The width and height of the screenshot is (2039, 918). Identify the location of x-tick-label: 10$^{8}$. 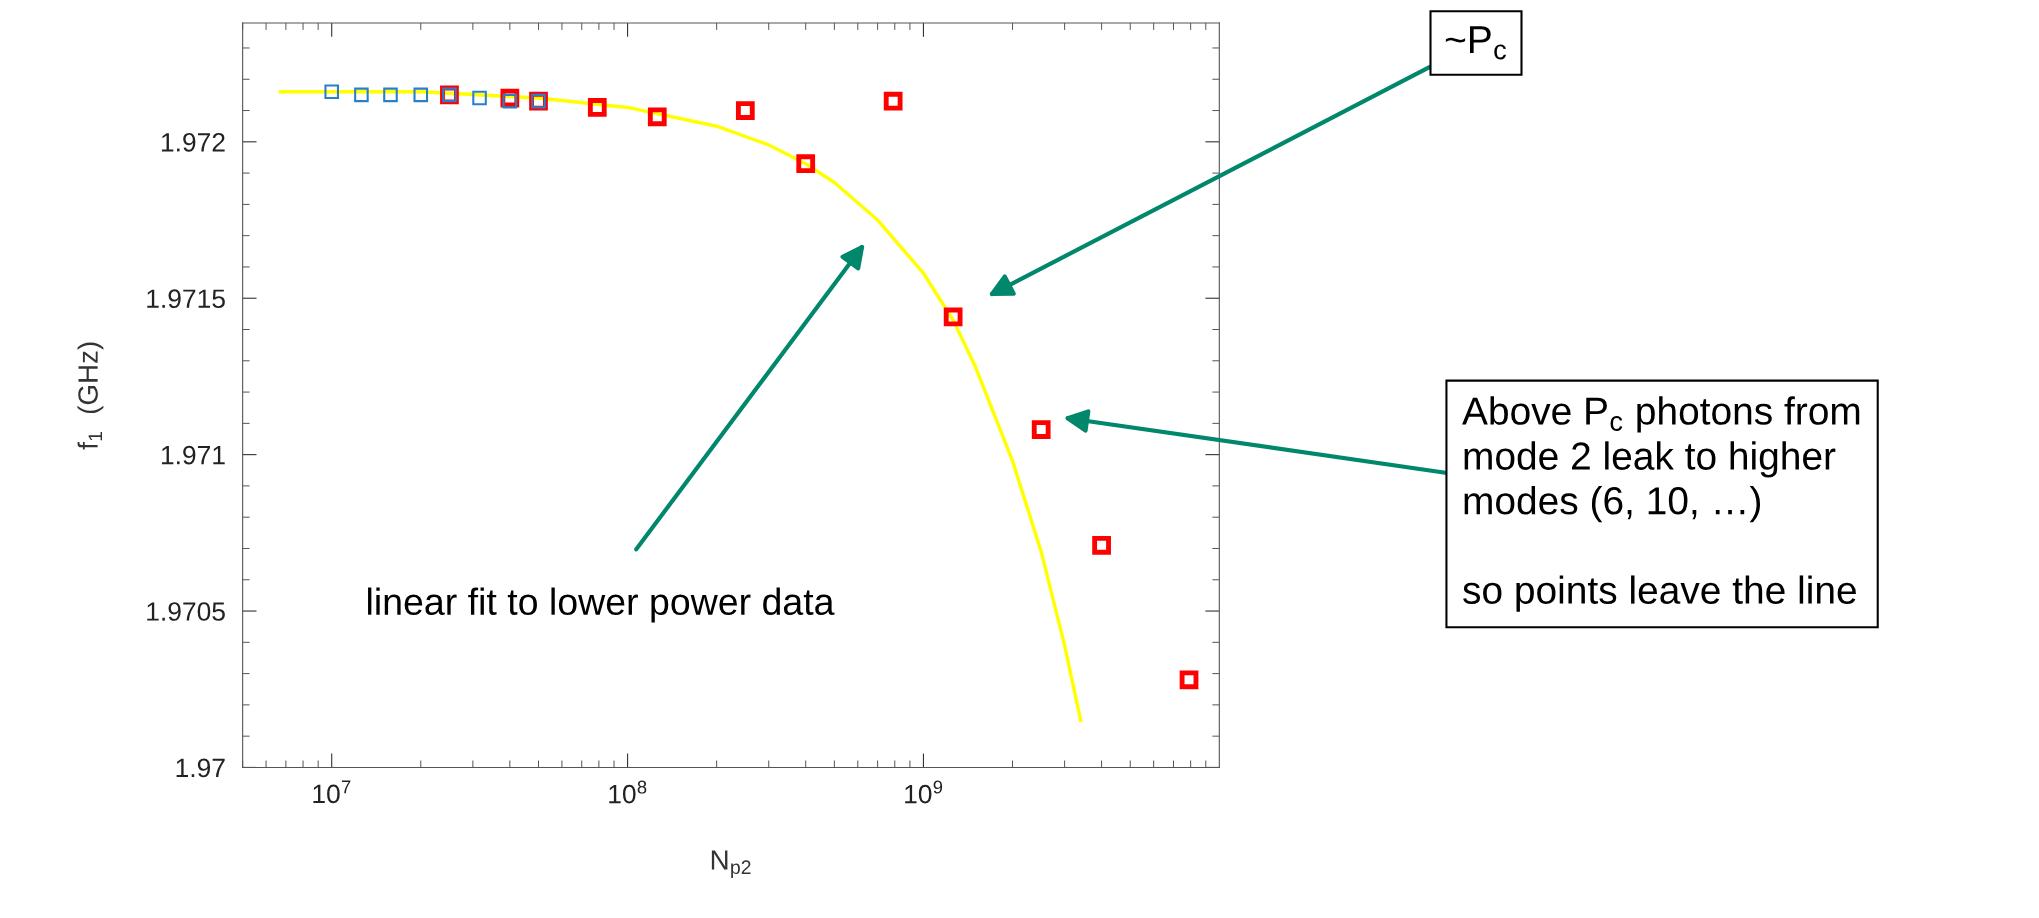
(628, 792).